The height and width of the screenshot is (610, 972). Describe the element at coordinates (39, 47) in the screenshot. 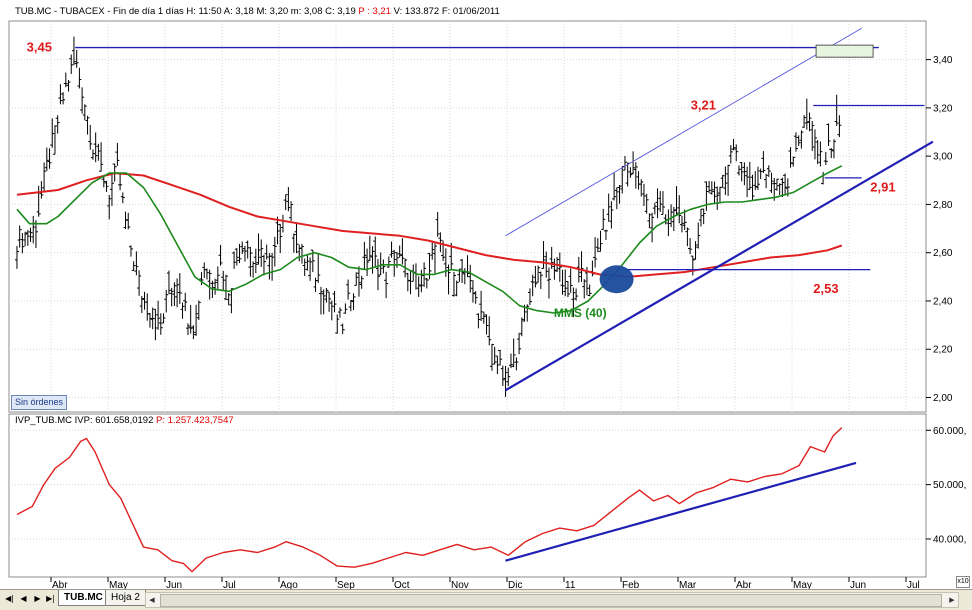

I see `price-level-label: 3,45` at that location.